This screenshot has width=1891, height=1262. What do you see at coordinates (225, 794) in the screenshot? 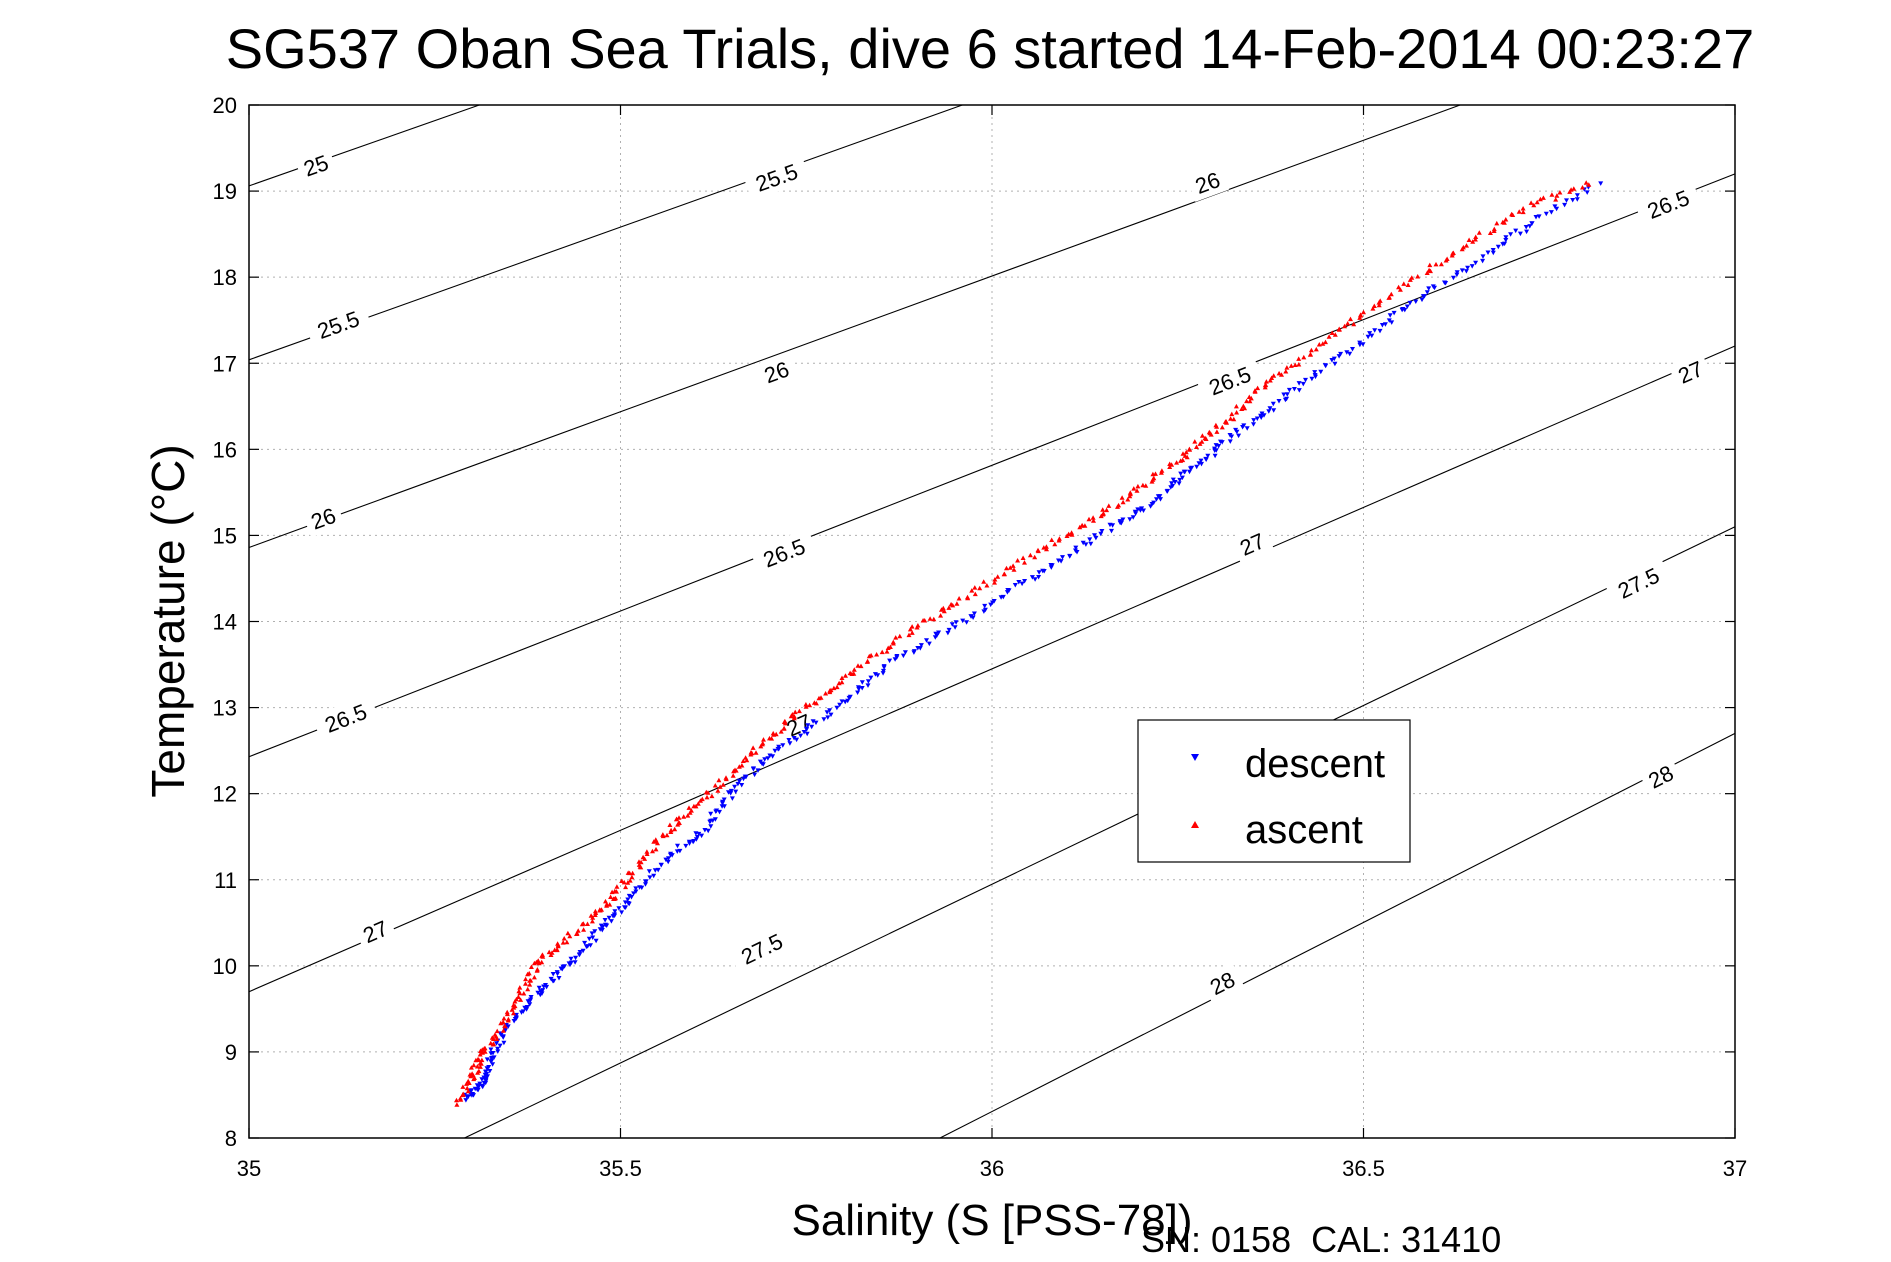
I see `y-tick-label-4: 12` at bounding box center [225, 794].